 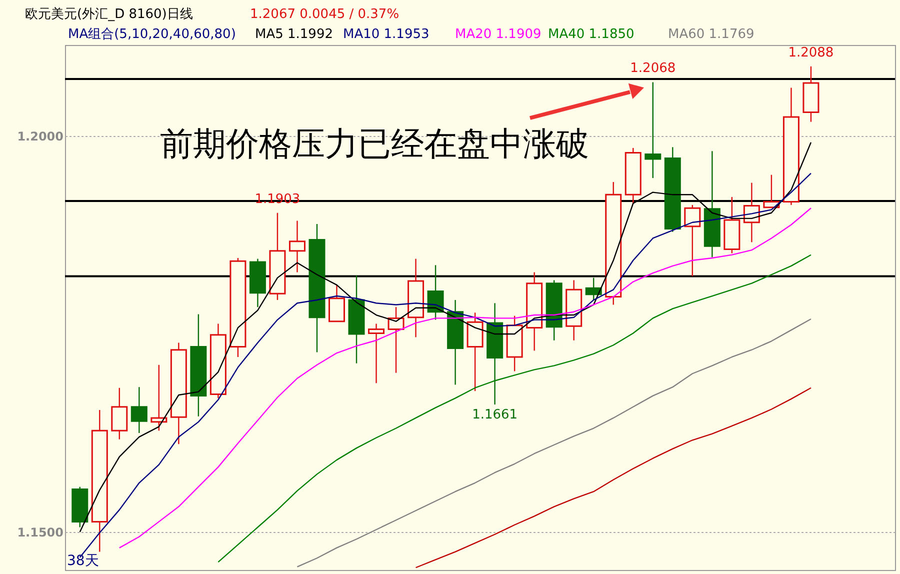 I want to click on chart-subtitle: 1.2067 0.0045 / 0.37%, so click(x=325, y=14).